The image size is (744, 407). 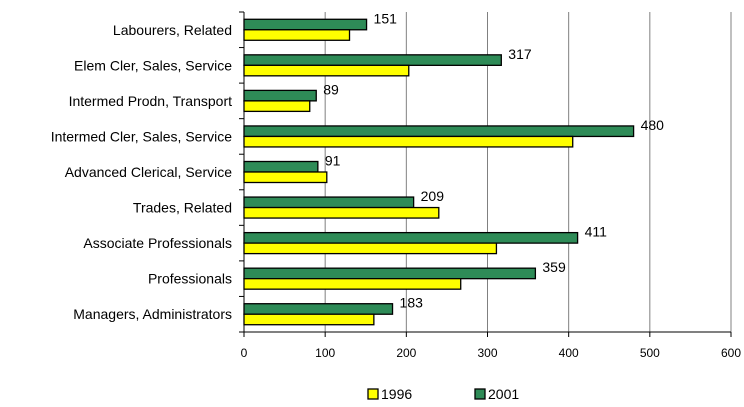 What do you see at coordinates (443, 394) in the screenshot?
I see `legend: 1996 2001` at bounding box center [443, 394].